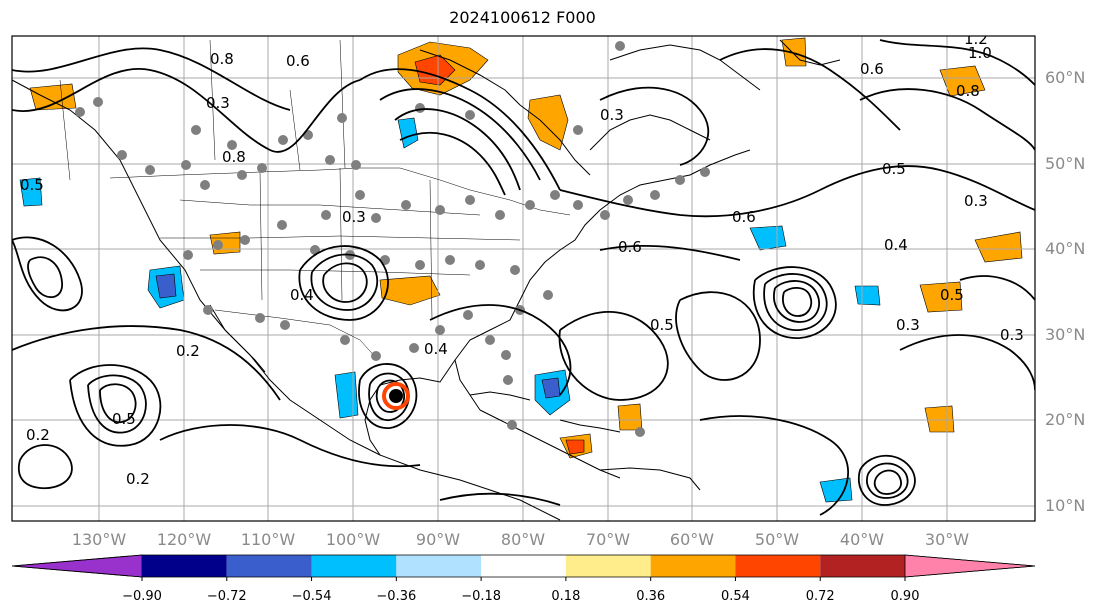  Describe the element at coordinates (1065, 291) in the screenshot. I see `latitude-labels: 60°N 50°N 40°N 30°N 20°N 10°N` at that location.